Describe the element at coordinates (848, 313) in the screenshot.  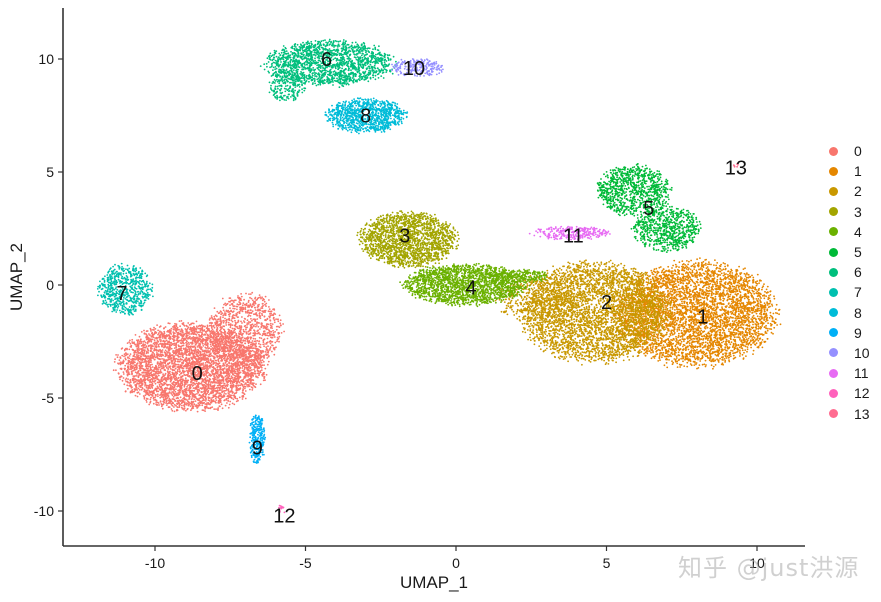
I see `legend-item-8: 8` at that location.